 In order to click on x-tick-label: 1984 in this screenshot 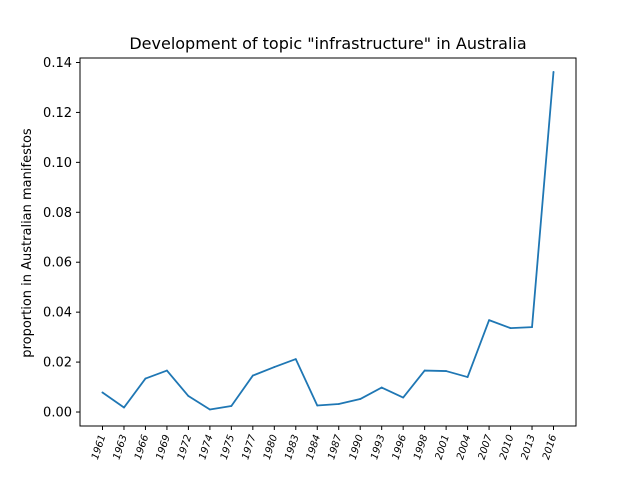, I will do `click(314, 448)`.